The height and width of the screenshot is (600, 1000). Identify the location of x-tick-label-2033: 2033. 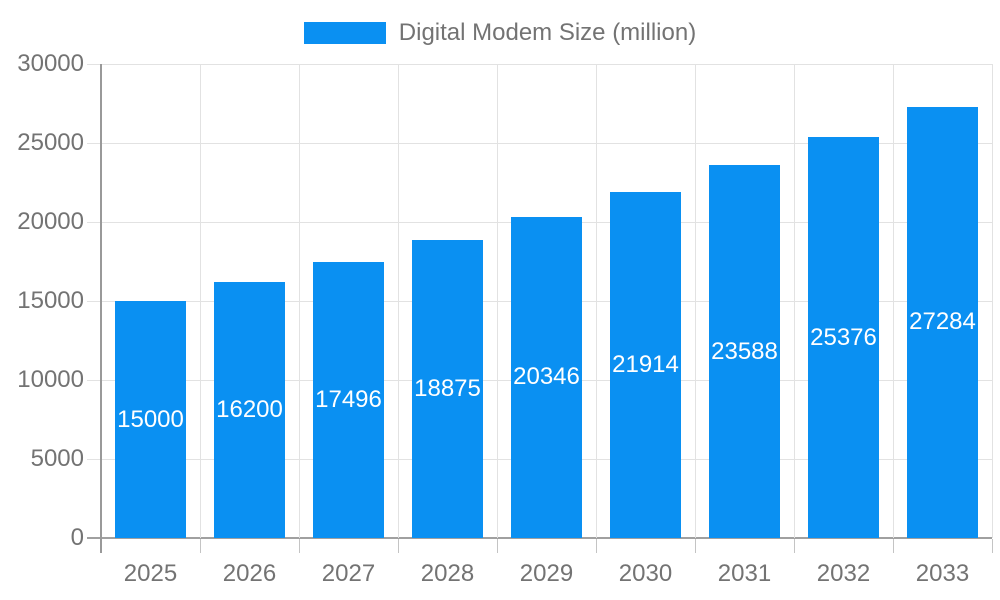
(942, 573).